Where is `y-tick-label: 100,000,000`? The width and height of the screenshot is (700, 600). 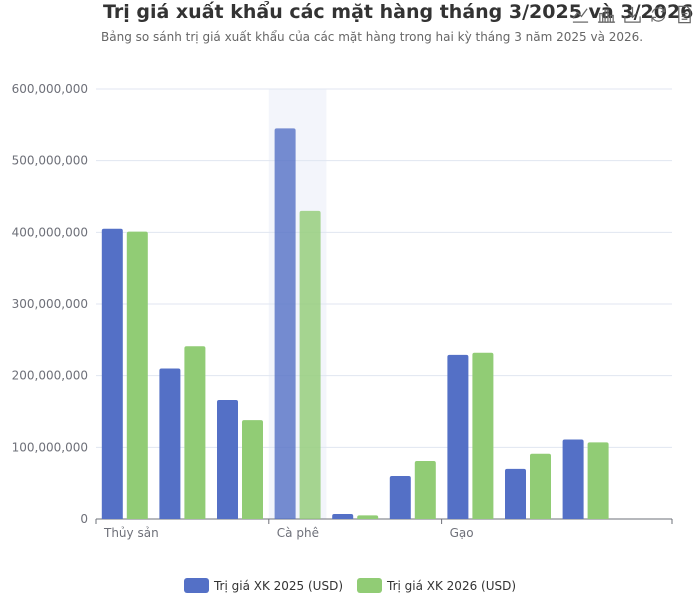
y-tick-label: 100,000,000 is located at coordinates (50, 447).